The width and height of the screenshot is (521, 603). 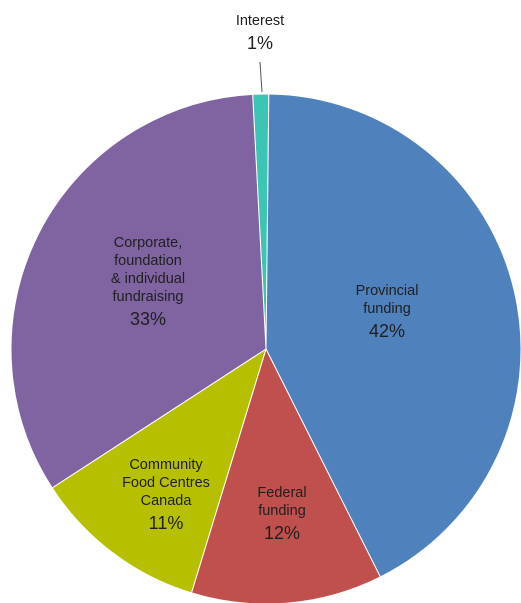 I want to click on slice-label-line: Community, so click(x=166, y=465).